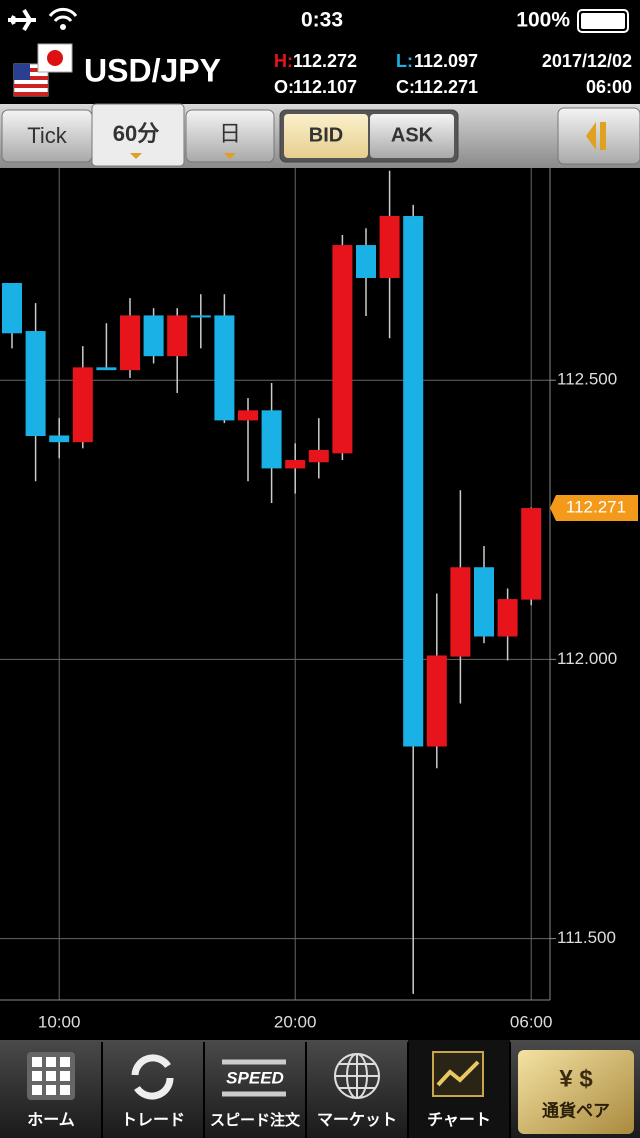  What do you see at coordinates (47, 135) in the screenshot?
I see `button-label: Tick` at bounding box center [47, 135].